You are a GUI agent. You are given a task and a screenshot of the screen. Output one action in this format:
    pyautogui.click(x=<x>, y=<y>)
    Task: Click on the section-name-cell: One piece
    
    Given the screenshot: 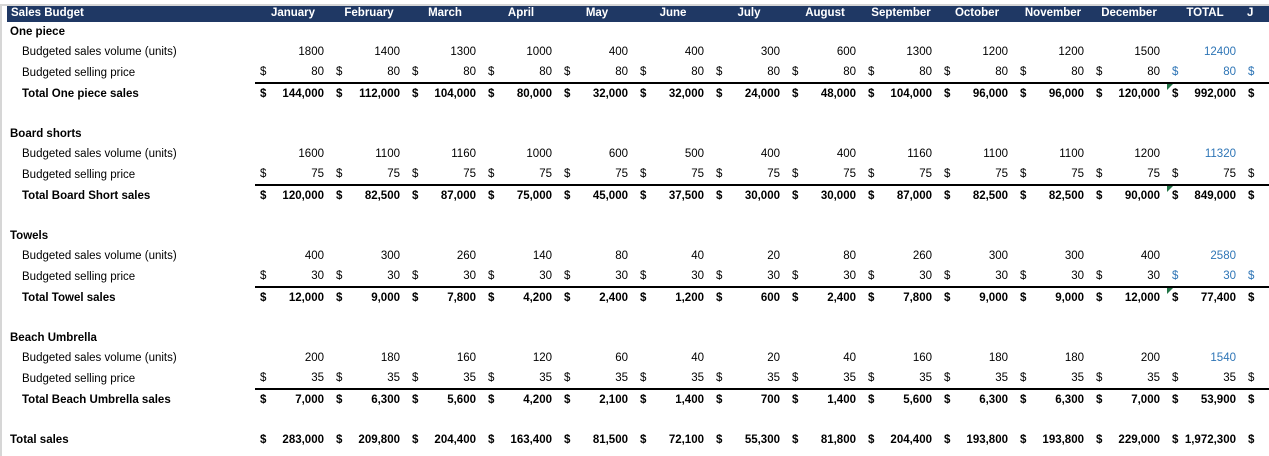 What is the action you would take?
    pyautogui.click(x=37, y=32)
    